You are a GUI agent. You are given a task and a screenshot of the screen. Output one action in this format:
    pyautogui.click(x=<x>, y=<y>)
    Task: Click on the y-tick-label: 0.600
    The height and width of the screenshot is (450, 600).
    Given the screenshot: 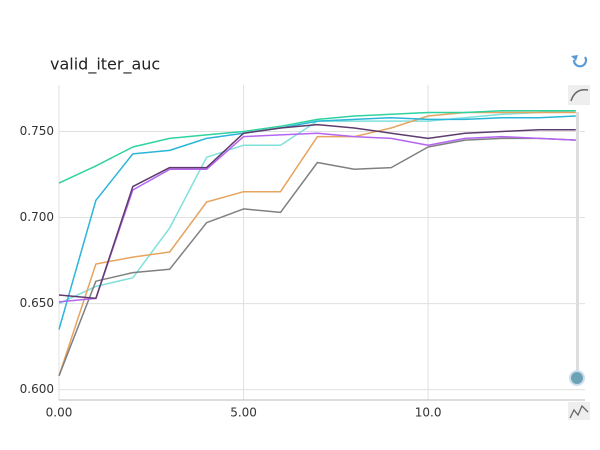 What is the action you would take?
    pyautogui.click(x=37, y=389)
    